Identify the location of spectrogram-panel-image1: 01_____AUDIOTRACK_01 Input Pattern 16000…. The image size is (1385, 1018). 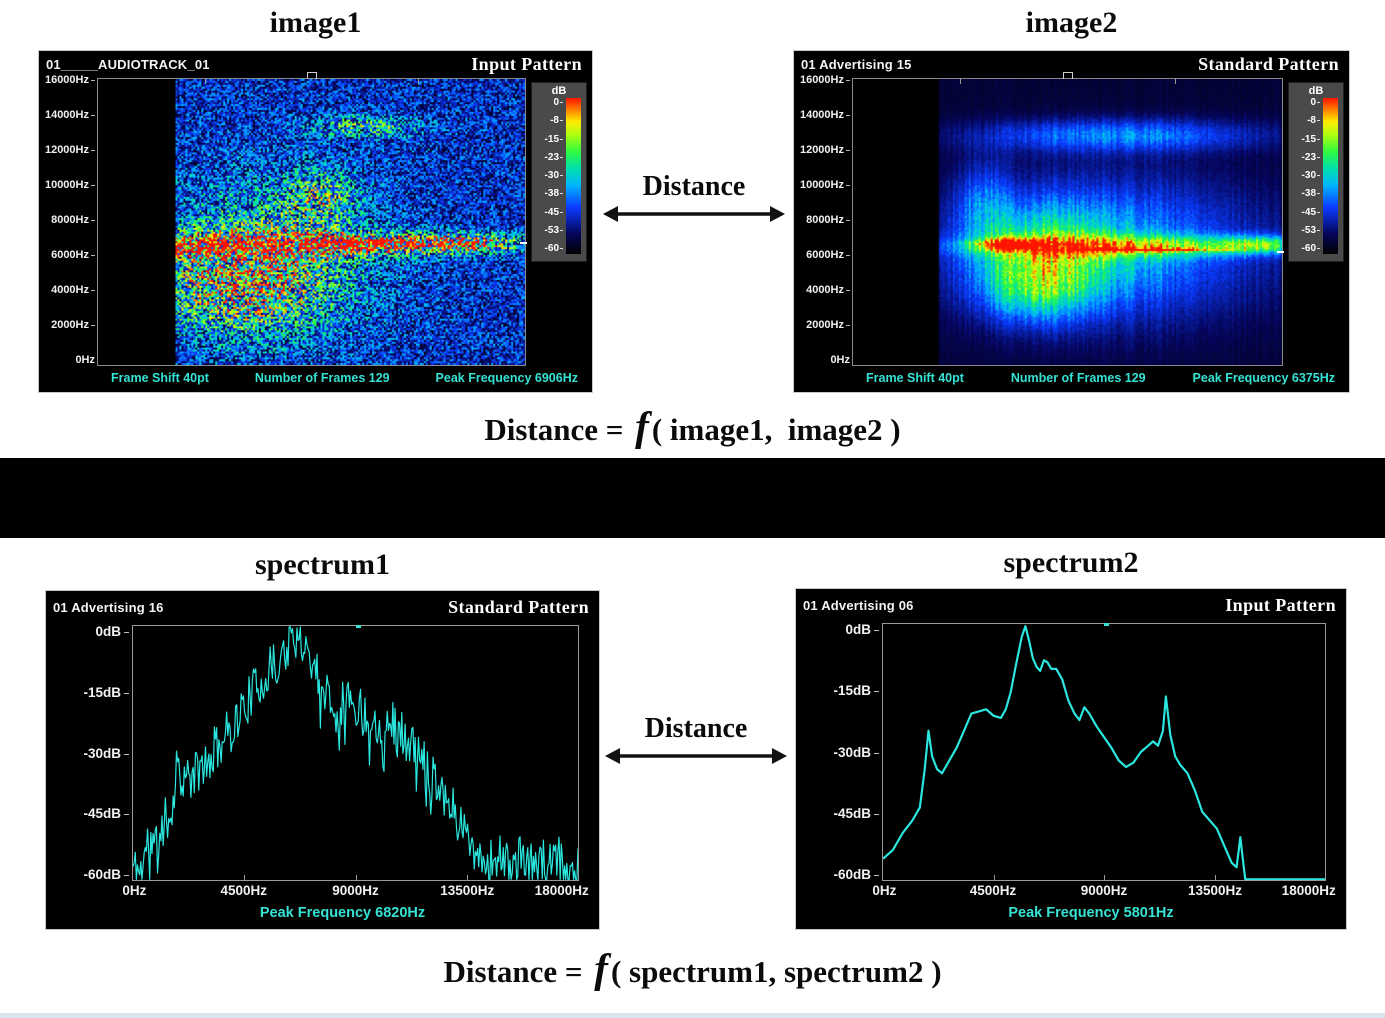
(315, 221).